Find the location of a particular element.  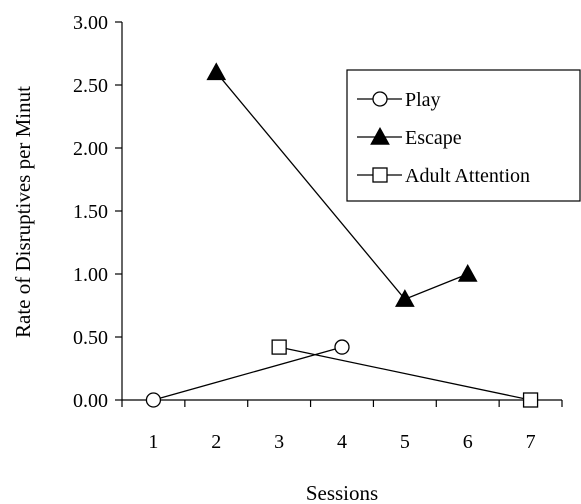

x-axis-title: Sessions is located at coordinates (342, 492).